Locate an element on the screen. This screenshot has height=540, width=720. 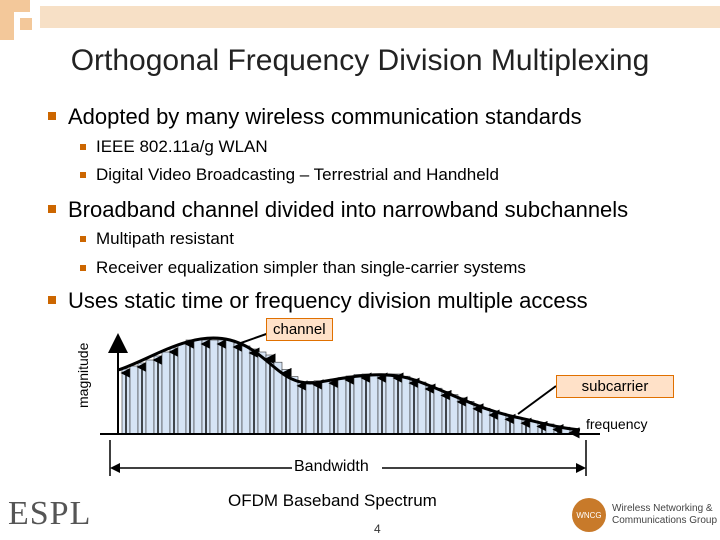
subcarrier-bars is located at coordinates (350, 388).